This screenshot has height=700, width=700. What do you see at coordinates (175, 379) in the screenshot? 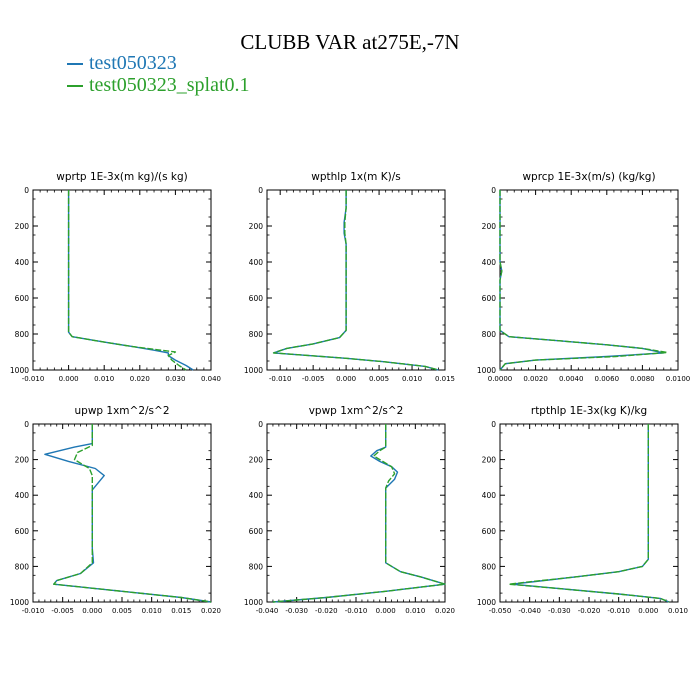
I see `x-tick-label: 0.030` at bounding box center [175, 379].